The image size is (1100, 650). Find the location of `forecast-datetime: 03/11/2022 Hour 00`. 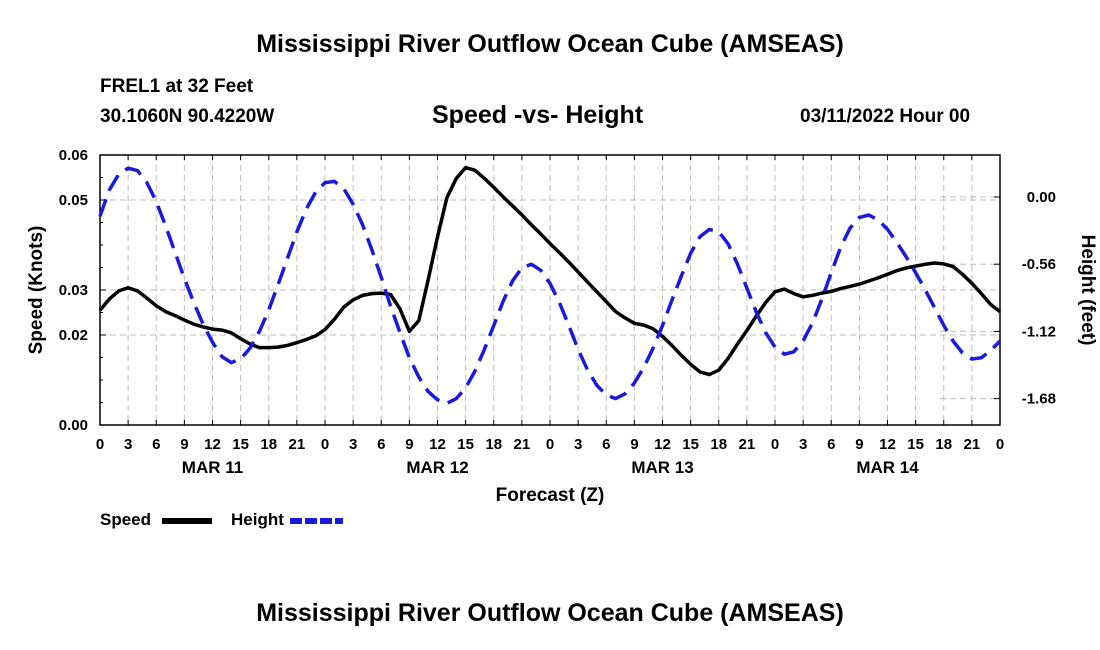

forecast-datetime: 03/11/2022 Hour 00 is located at coordinates (885, 116).